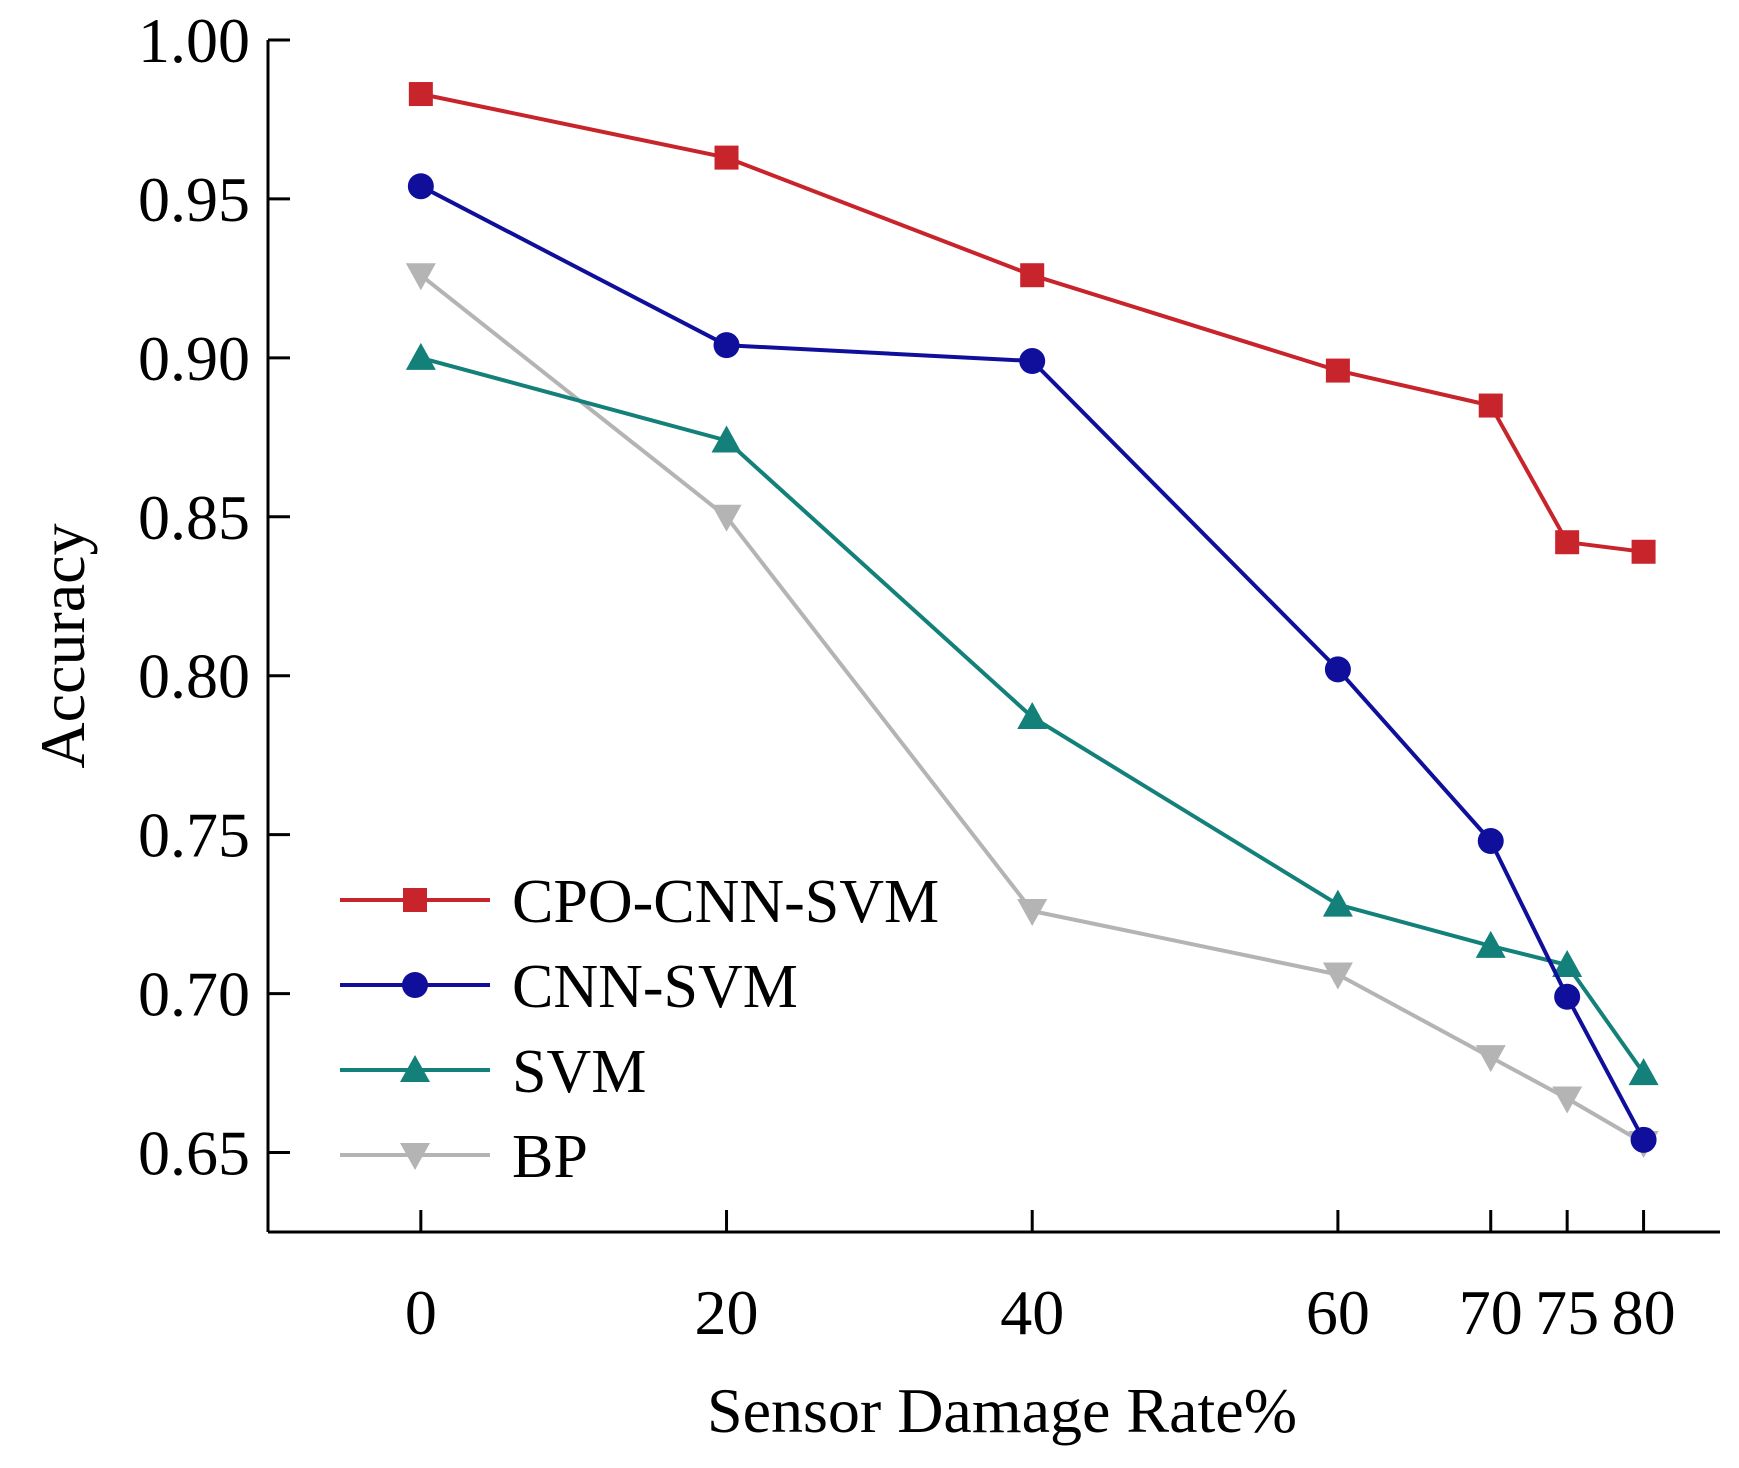  I want to click on y-tick-label: 0.95, so click(194, 199).